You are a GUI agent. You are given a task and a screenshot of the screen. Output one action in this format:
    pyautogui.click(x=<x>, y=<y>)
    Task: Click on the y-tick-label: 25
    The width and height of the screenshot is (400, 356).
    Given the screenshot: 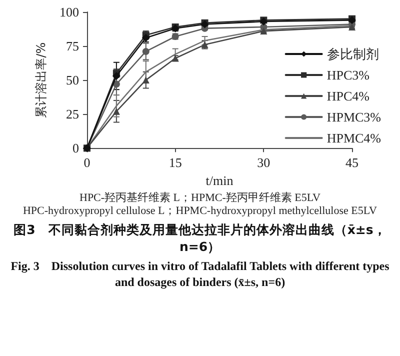 What is the action you would take?
    pyautogui.click(x=72, y=114)
    